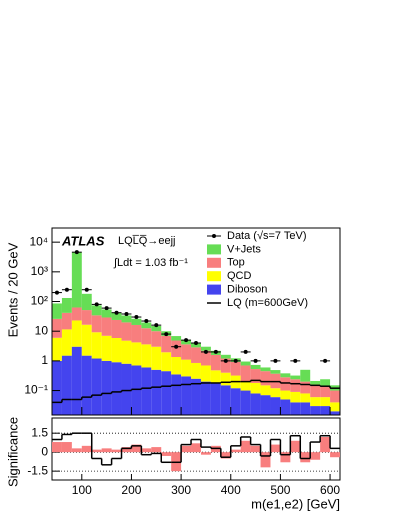 The width and height of the screenshot is (407, 527). What do you see at coordinates (39, 301) in the screenshot?
I see `y-tick-label: 10²` at bounding box center [39, 301].